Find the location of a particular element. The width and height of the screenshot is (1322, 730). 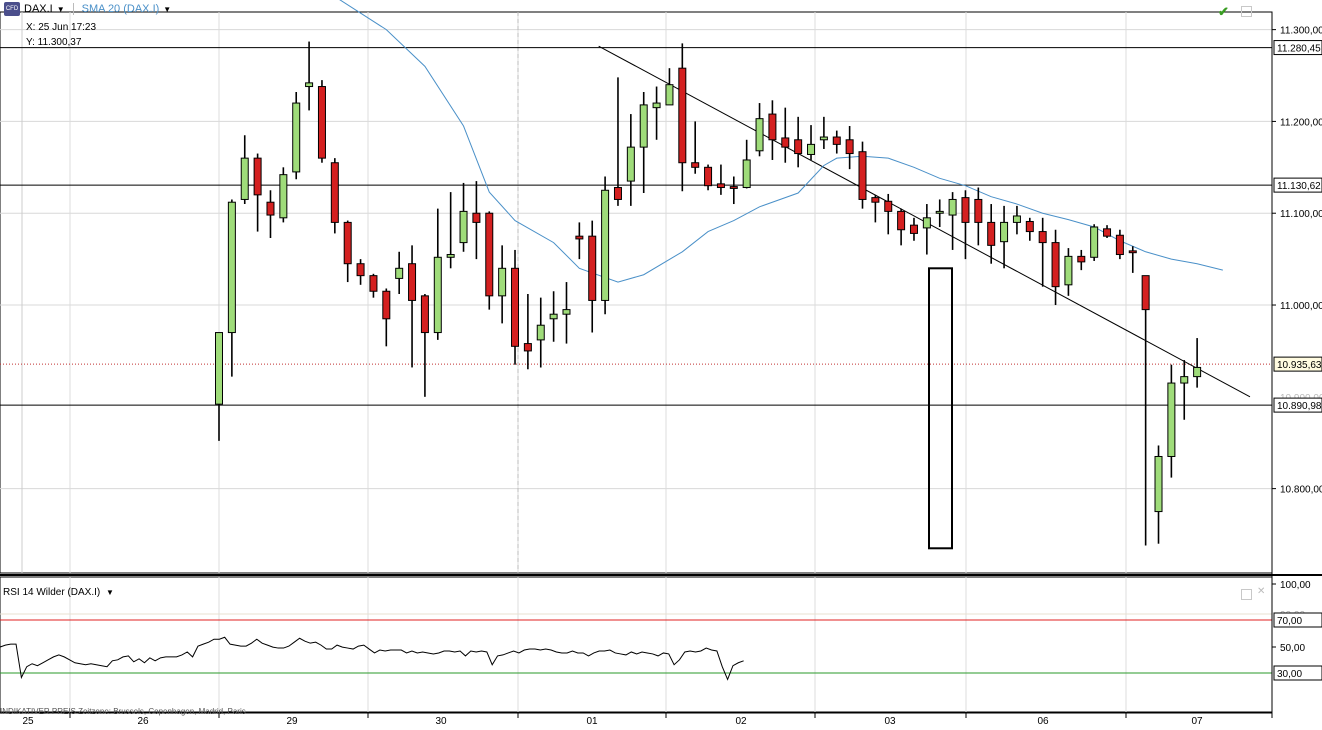

crosshair-x-readout: X: 25 Jun 17:23 is located at coordinates (61, 27).